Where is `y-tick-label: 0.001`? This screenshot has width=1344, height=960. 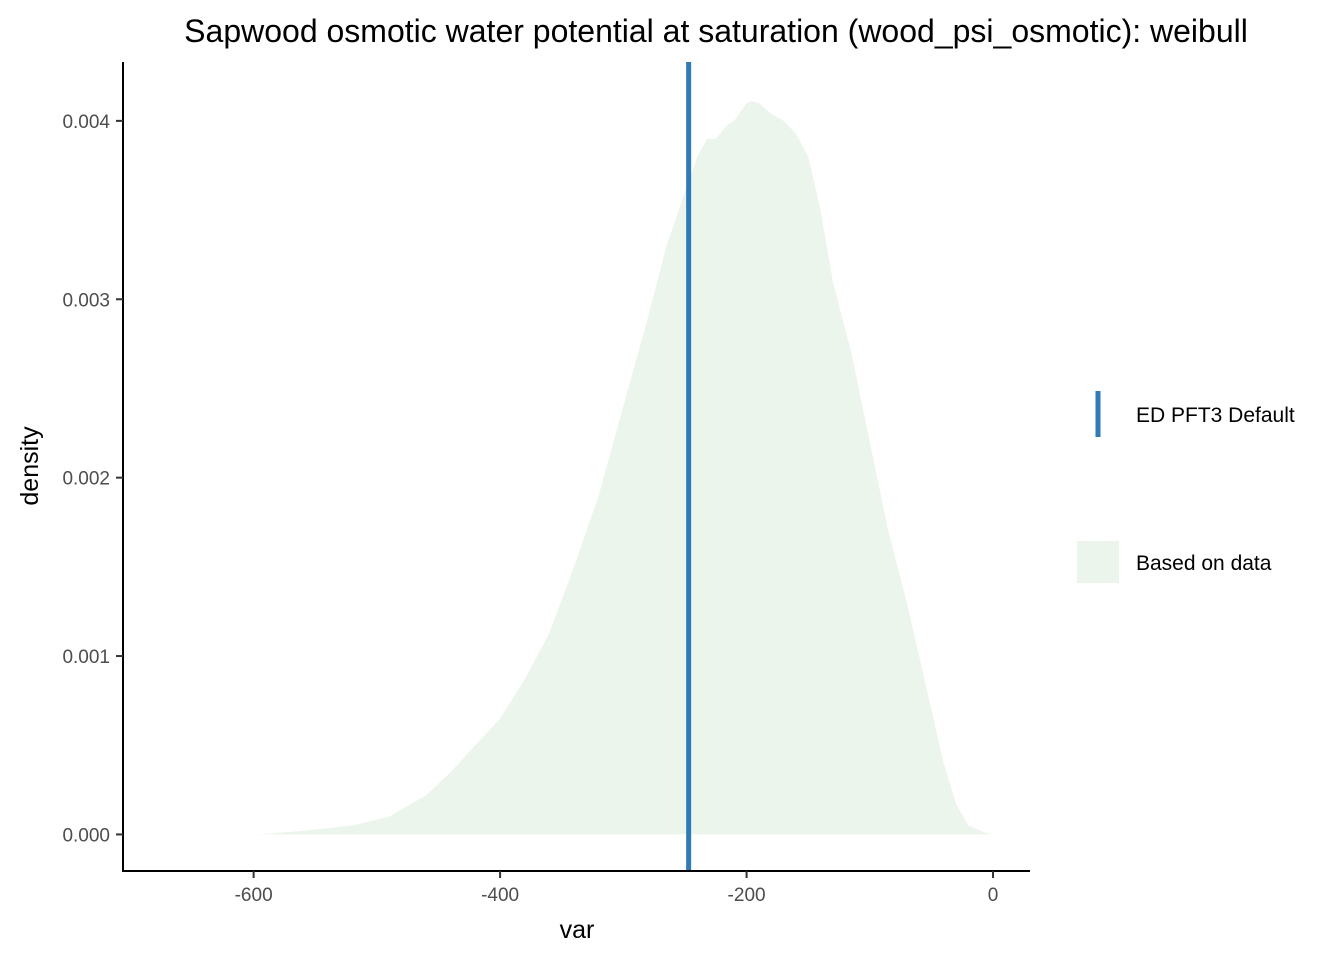 y-tick-label: 0.001 is located at coordinates (86, 657).